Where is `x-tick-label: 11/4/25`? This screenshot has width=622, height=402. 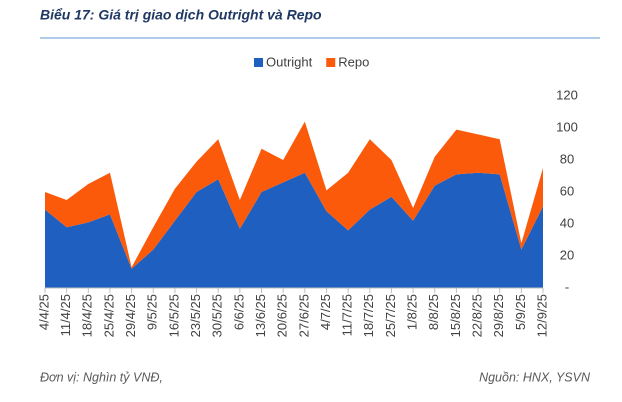 x-tick-label: 11/4/25 is located at coordinates (65, 315).